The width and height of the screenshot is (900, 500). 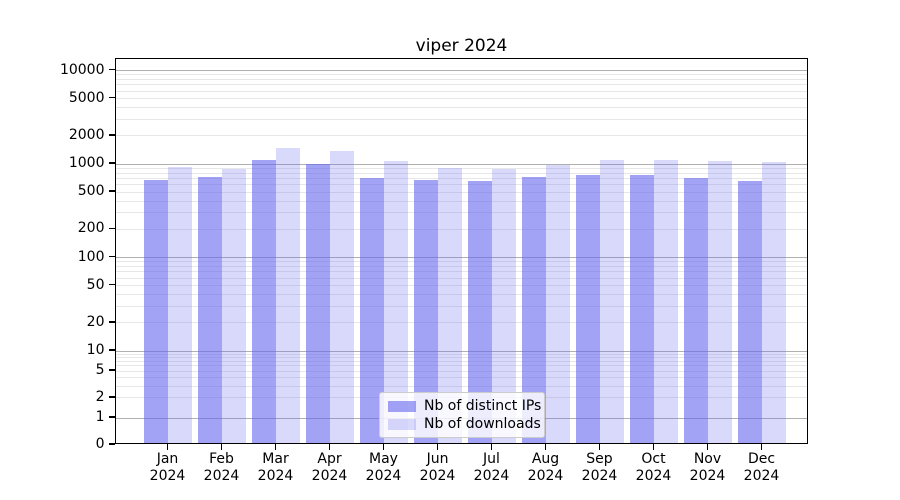 What do you see at coordinates (482, 424) in the screenshot?
I see `legend-label-downloads: Nb of downloads` at bounding box center [482, 424].